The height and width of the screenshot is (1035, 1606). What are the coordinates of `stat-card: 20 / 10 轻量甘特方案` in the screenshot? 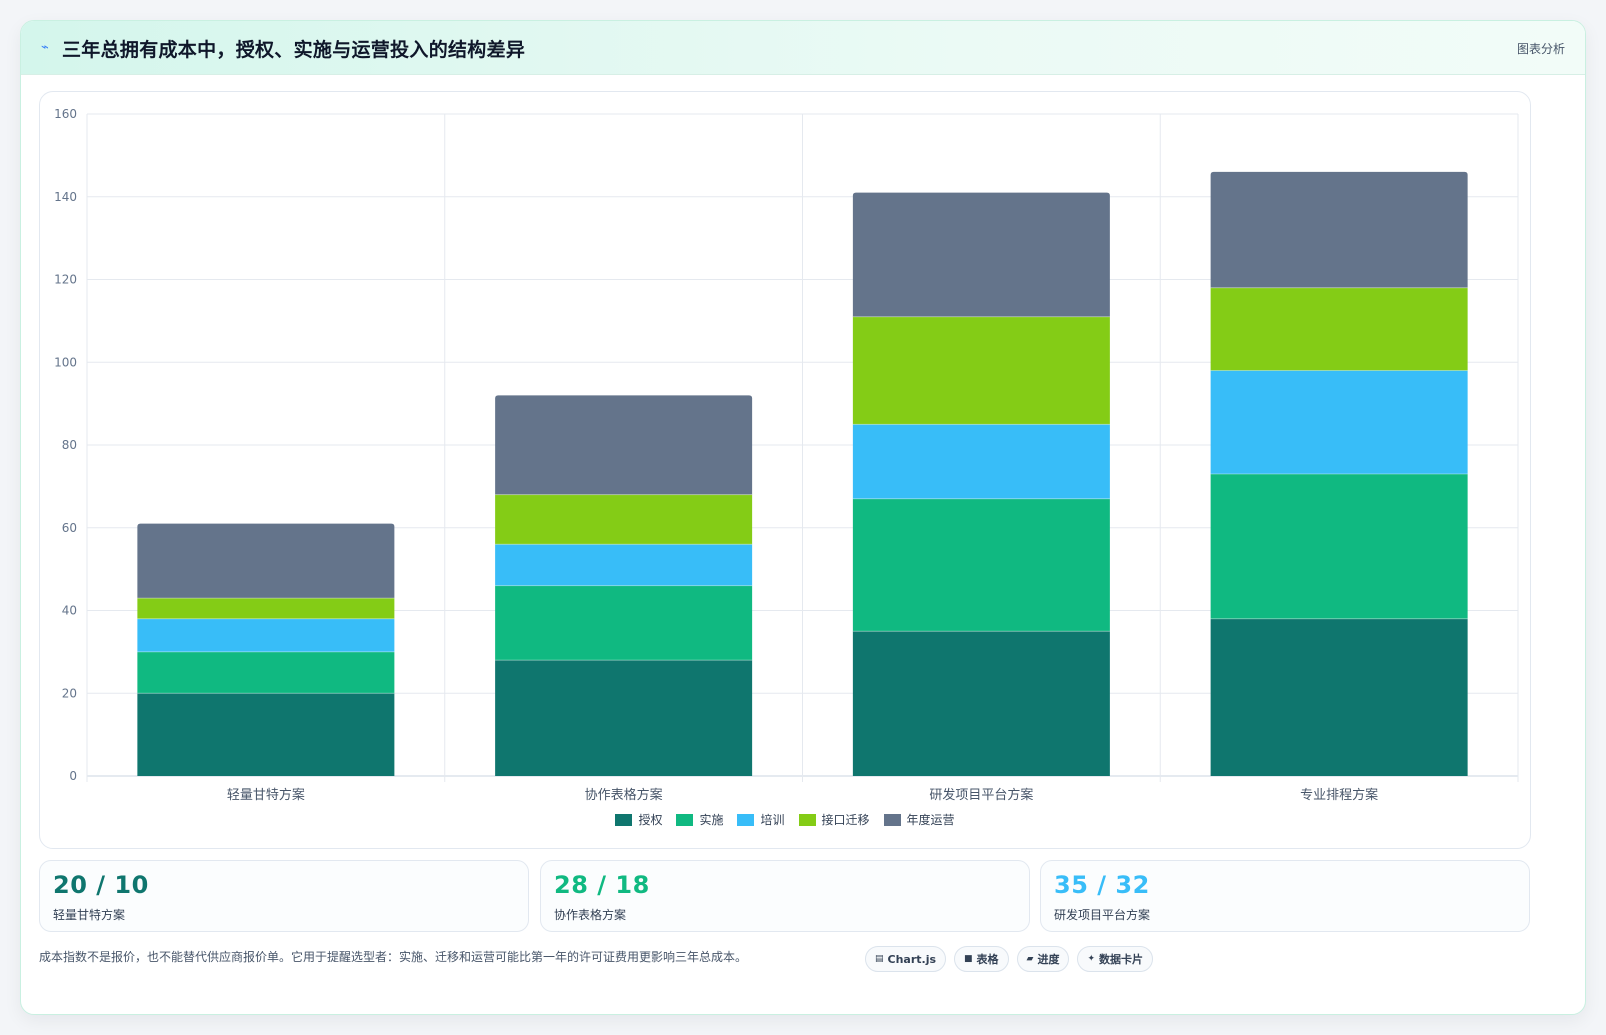 It's located at (284, 896).